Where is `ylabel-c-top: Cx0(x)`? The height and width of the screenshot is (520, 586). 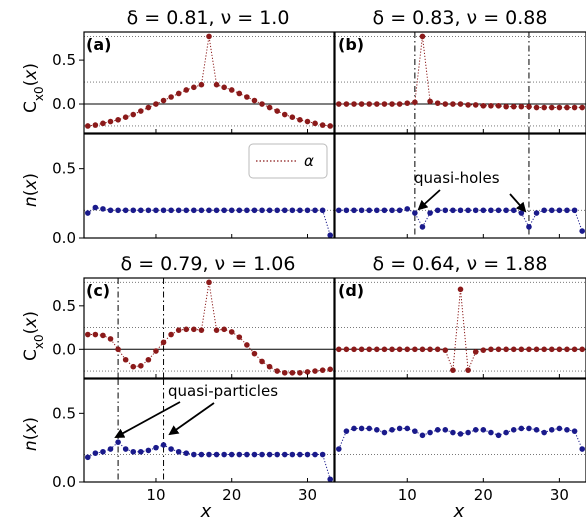
ylabel-c-top: Cx0(x) is located at coordinates (33, 336).